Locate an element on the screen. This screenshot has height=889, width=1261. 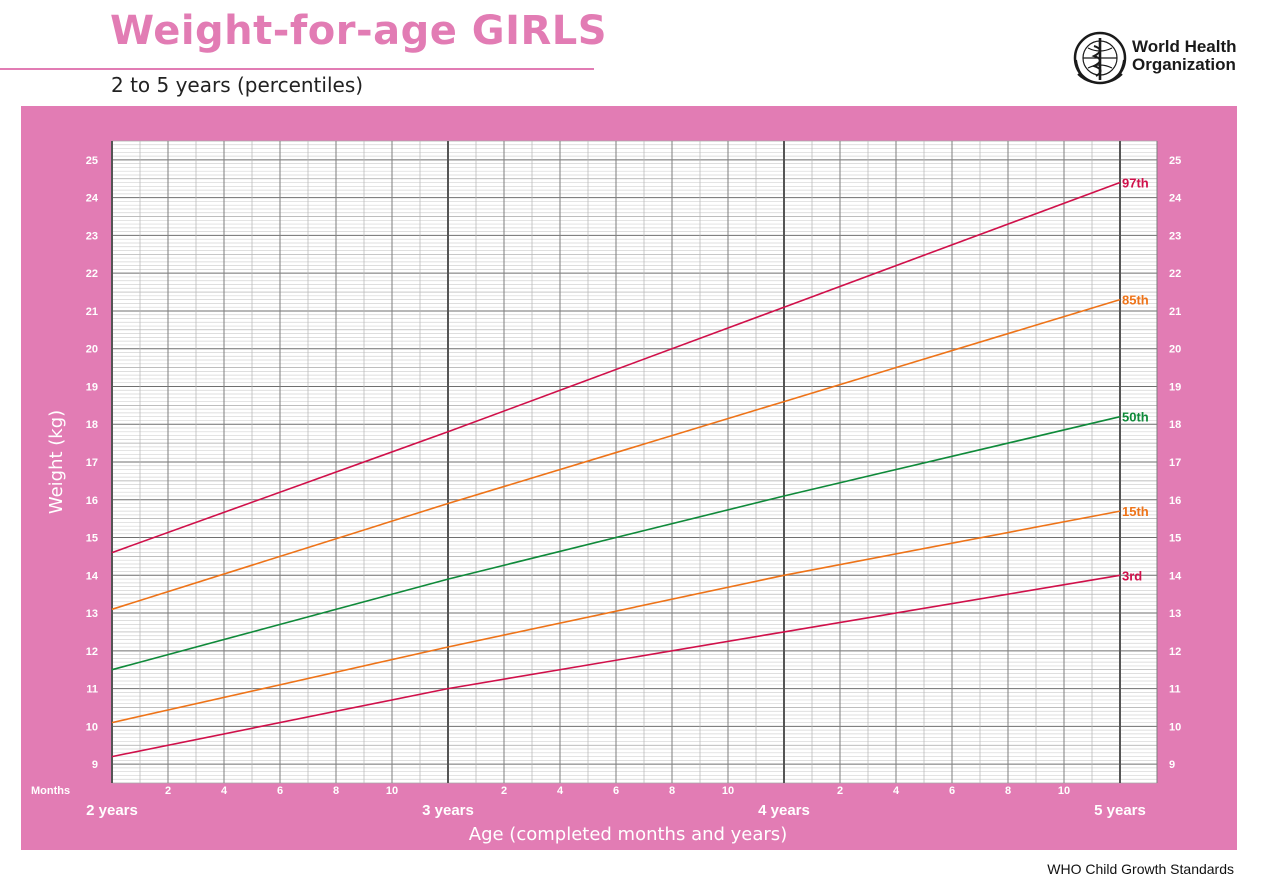
y-tick-label-left: 14 is located at coordinates (92, 576).